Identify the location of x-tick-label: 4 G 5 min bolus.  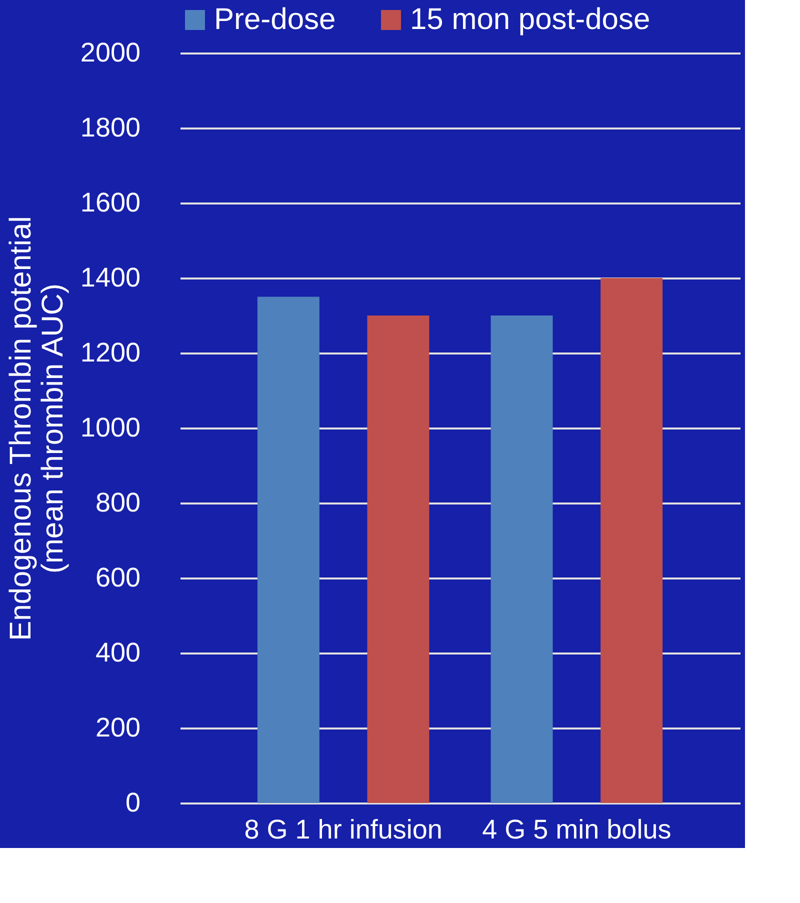
(577, 829).